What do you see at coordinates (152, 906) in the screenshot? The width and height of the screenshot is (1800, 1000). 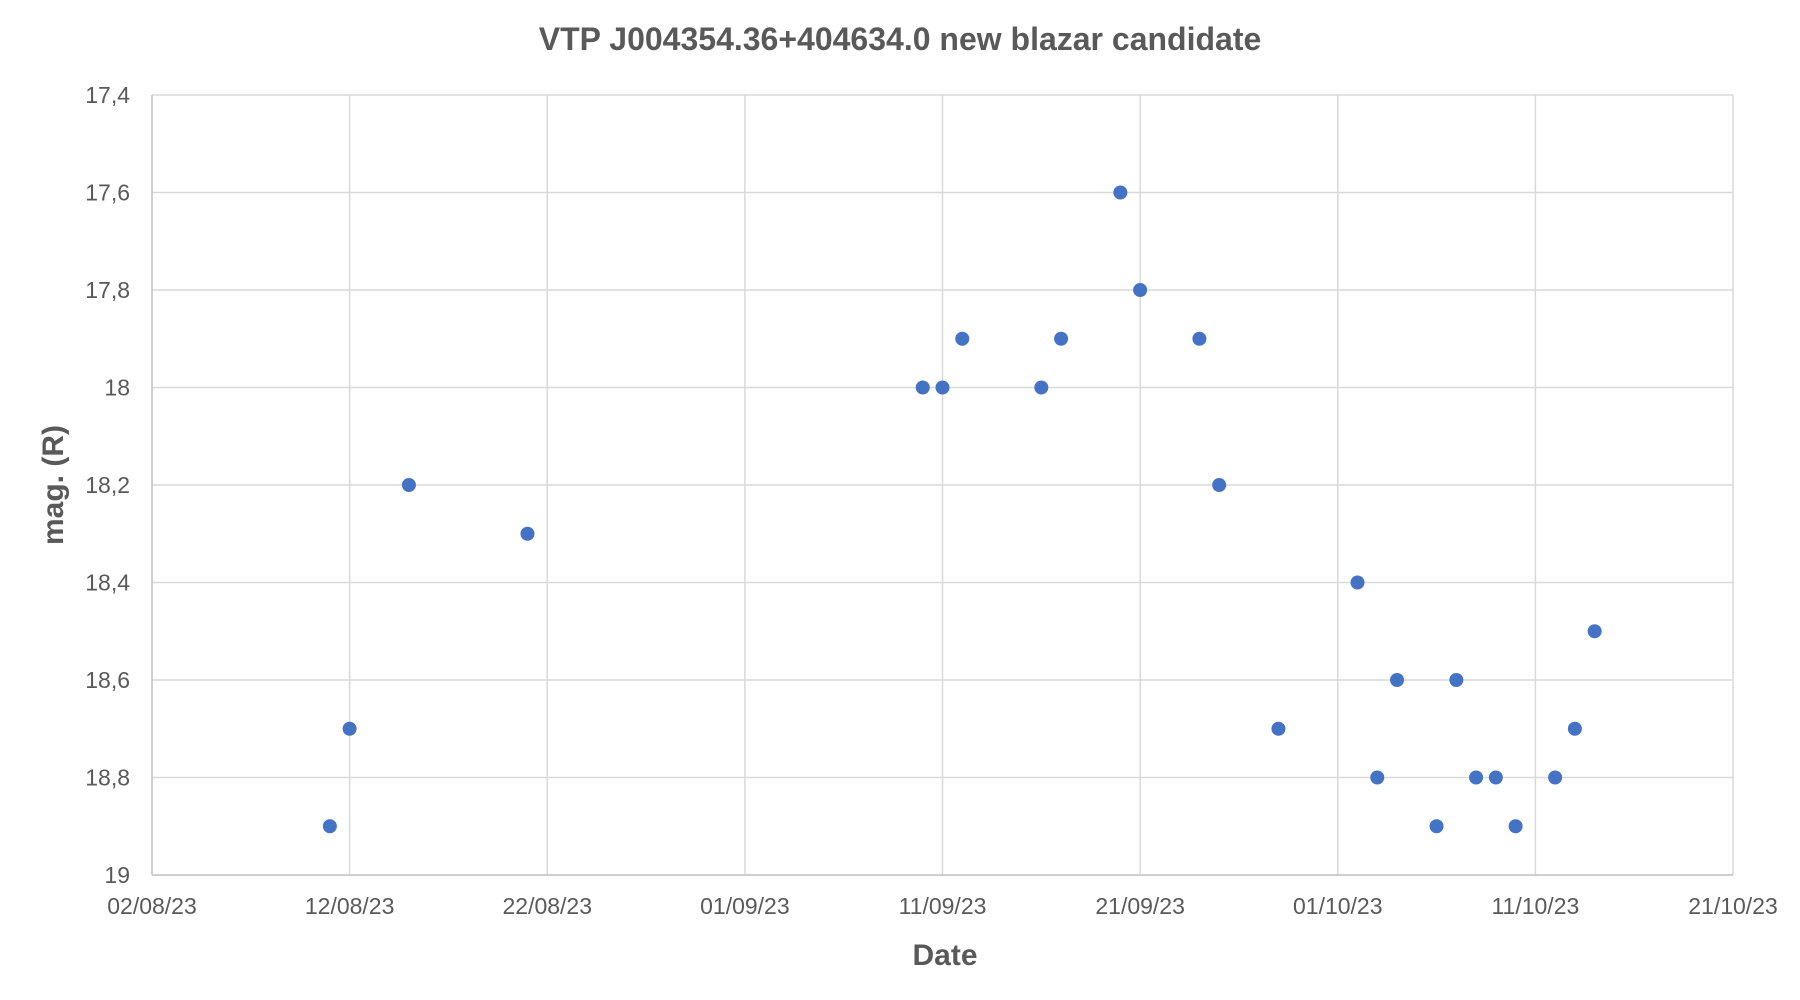 I see `x-tick-label: 02/08/23` at bounding box center [152, 906].